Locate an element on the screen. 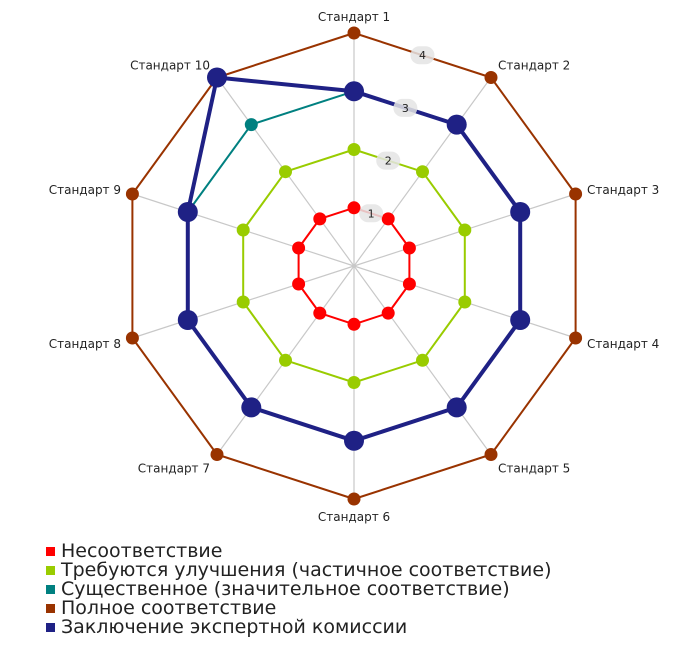 The width and height of the screenshot is (700, 646). svg-text: 1 is located at coordinates (371, 213).